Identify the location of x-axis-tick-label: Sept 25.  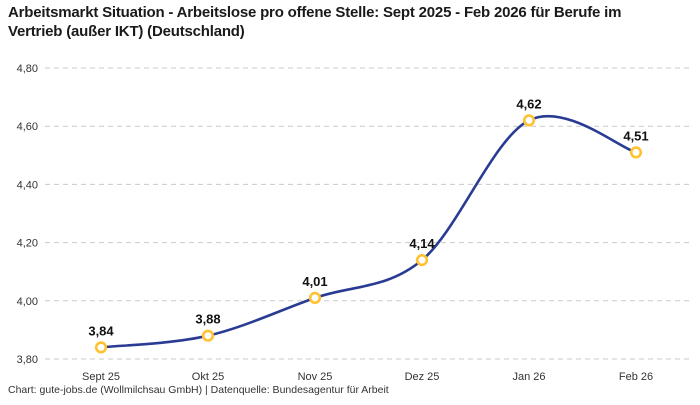
(101, 377).